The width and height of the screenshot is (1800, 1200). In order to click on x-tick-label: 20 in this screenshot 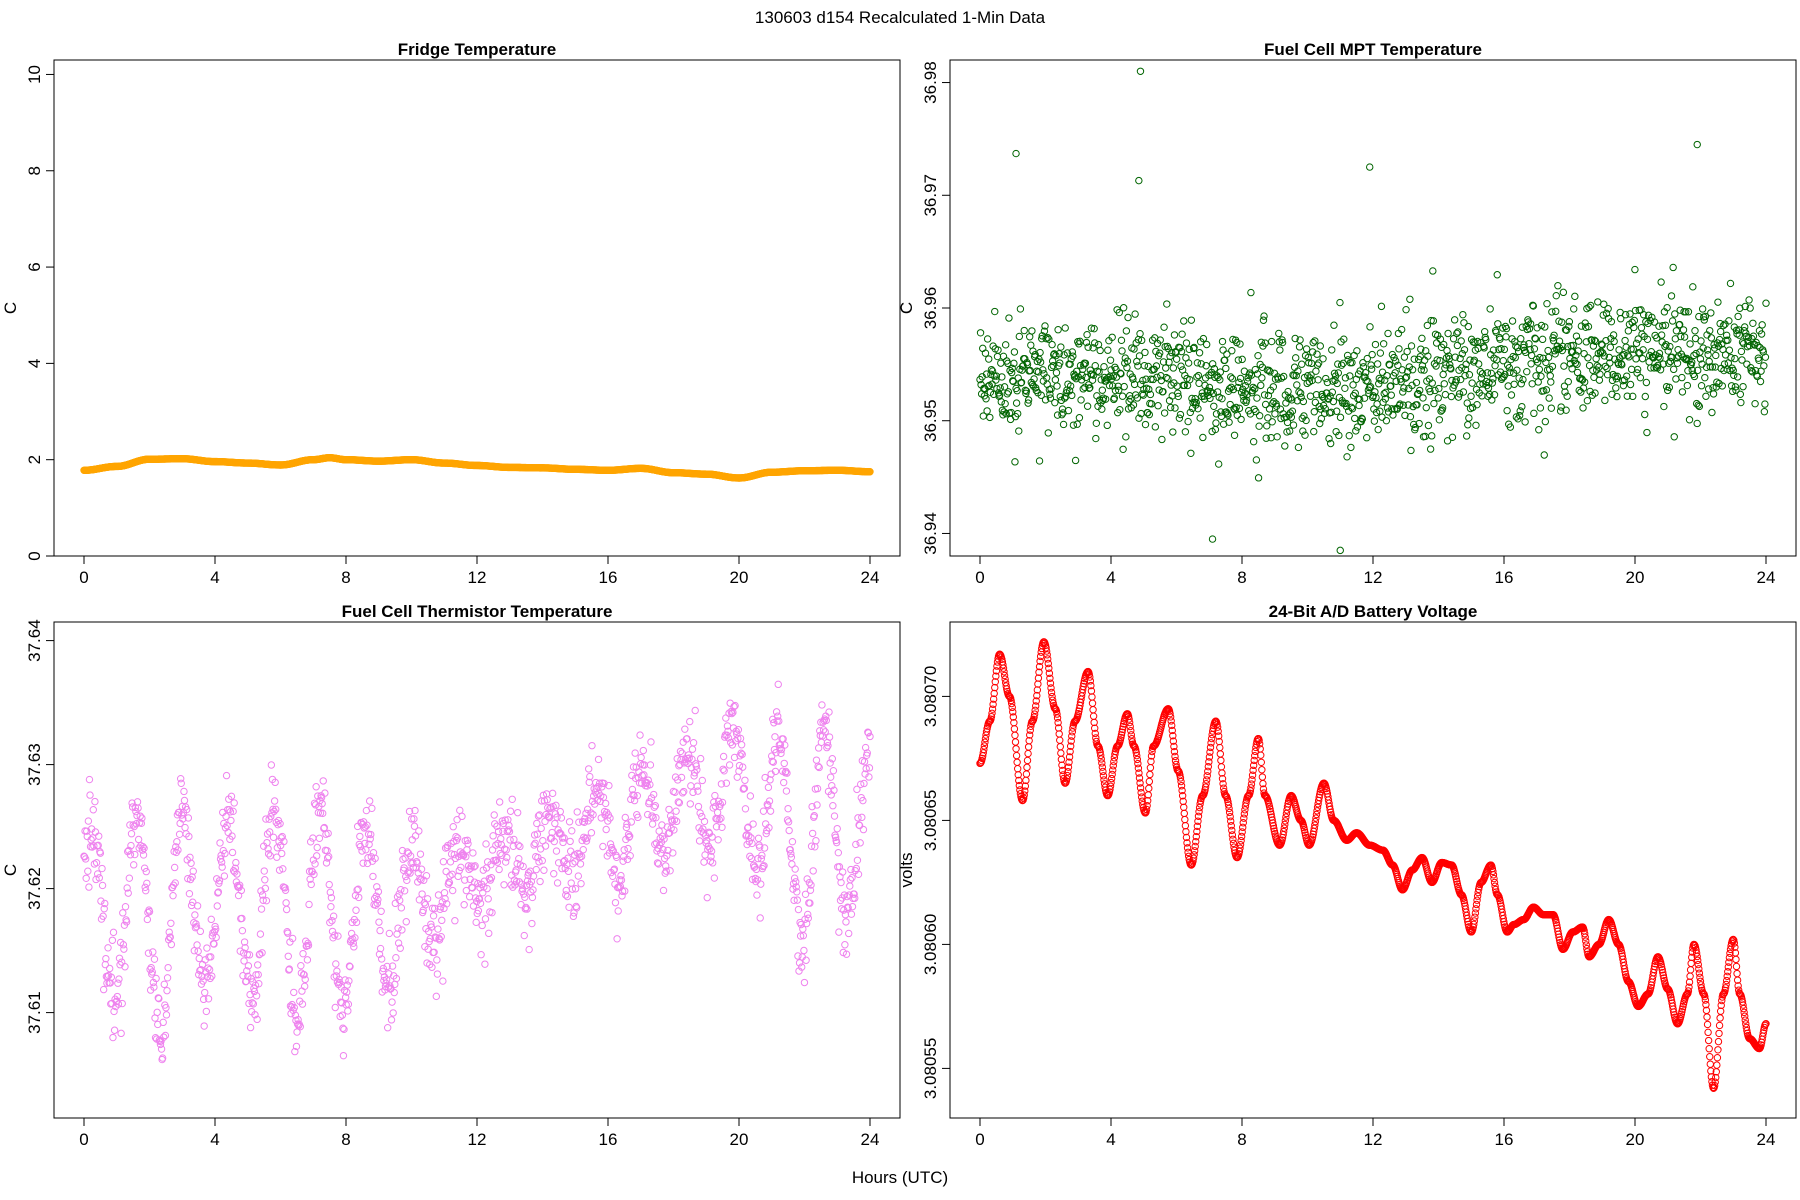, I will do `click(739, 1139)`.